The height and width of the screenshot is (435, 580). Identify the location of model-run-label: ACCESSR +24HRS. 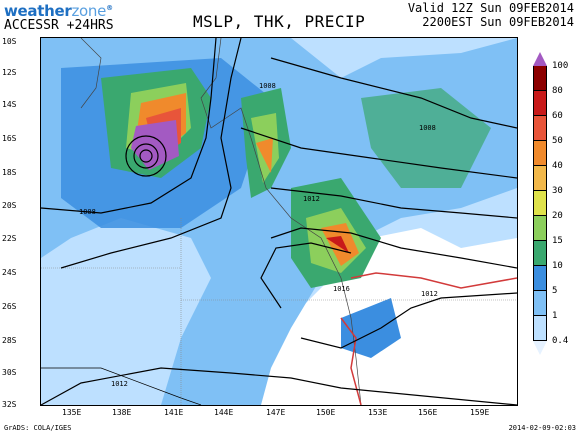
(59, 25).